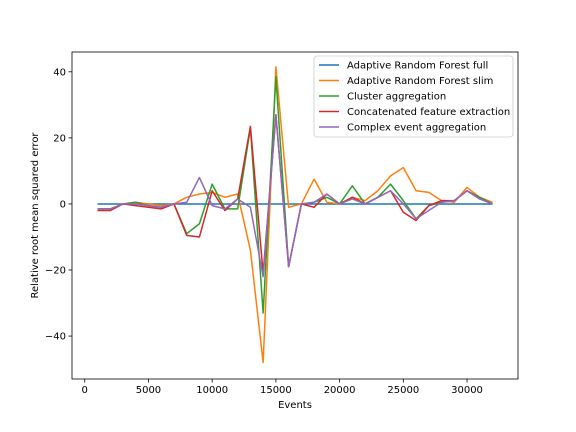 This screenshot has height=432, width=576. I want to click on y-axis: −40 −20 0 20 40, so click(58, 205).